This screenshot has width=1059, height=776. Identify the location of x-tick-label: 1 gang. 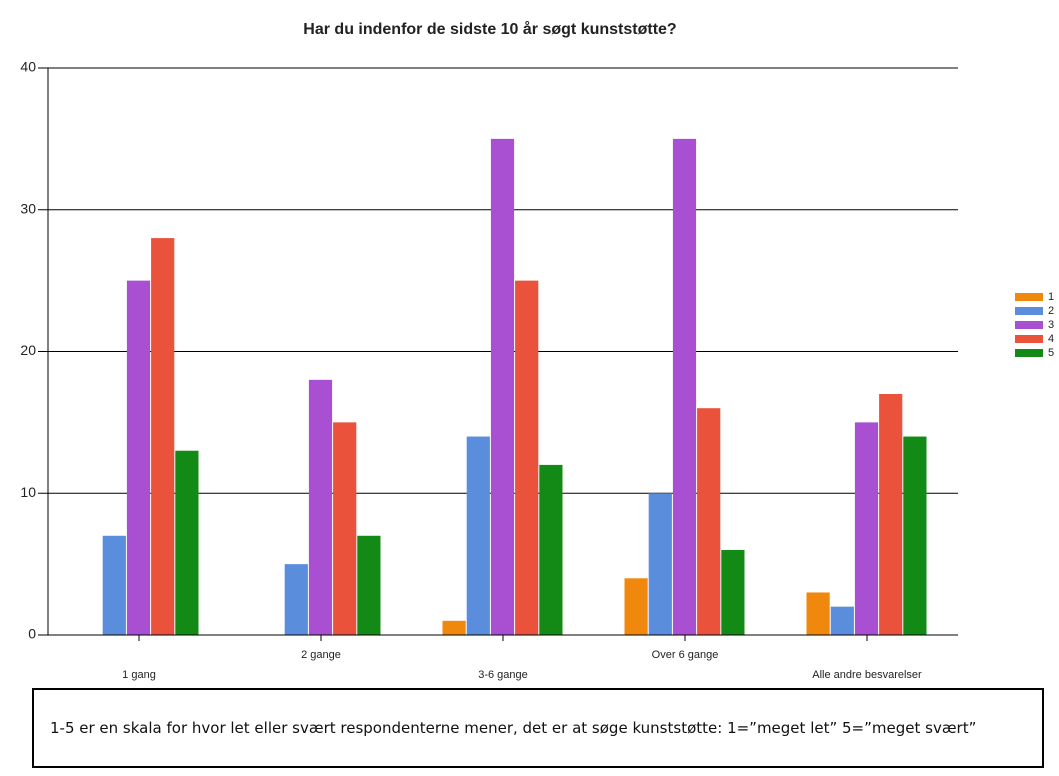
(139, 675).